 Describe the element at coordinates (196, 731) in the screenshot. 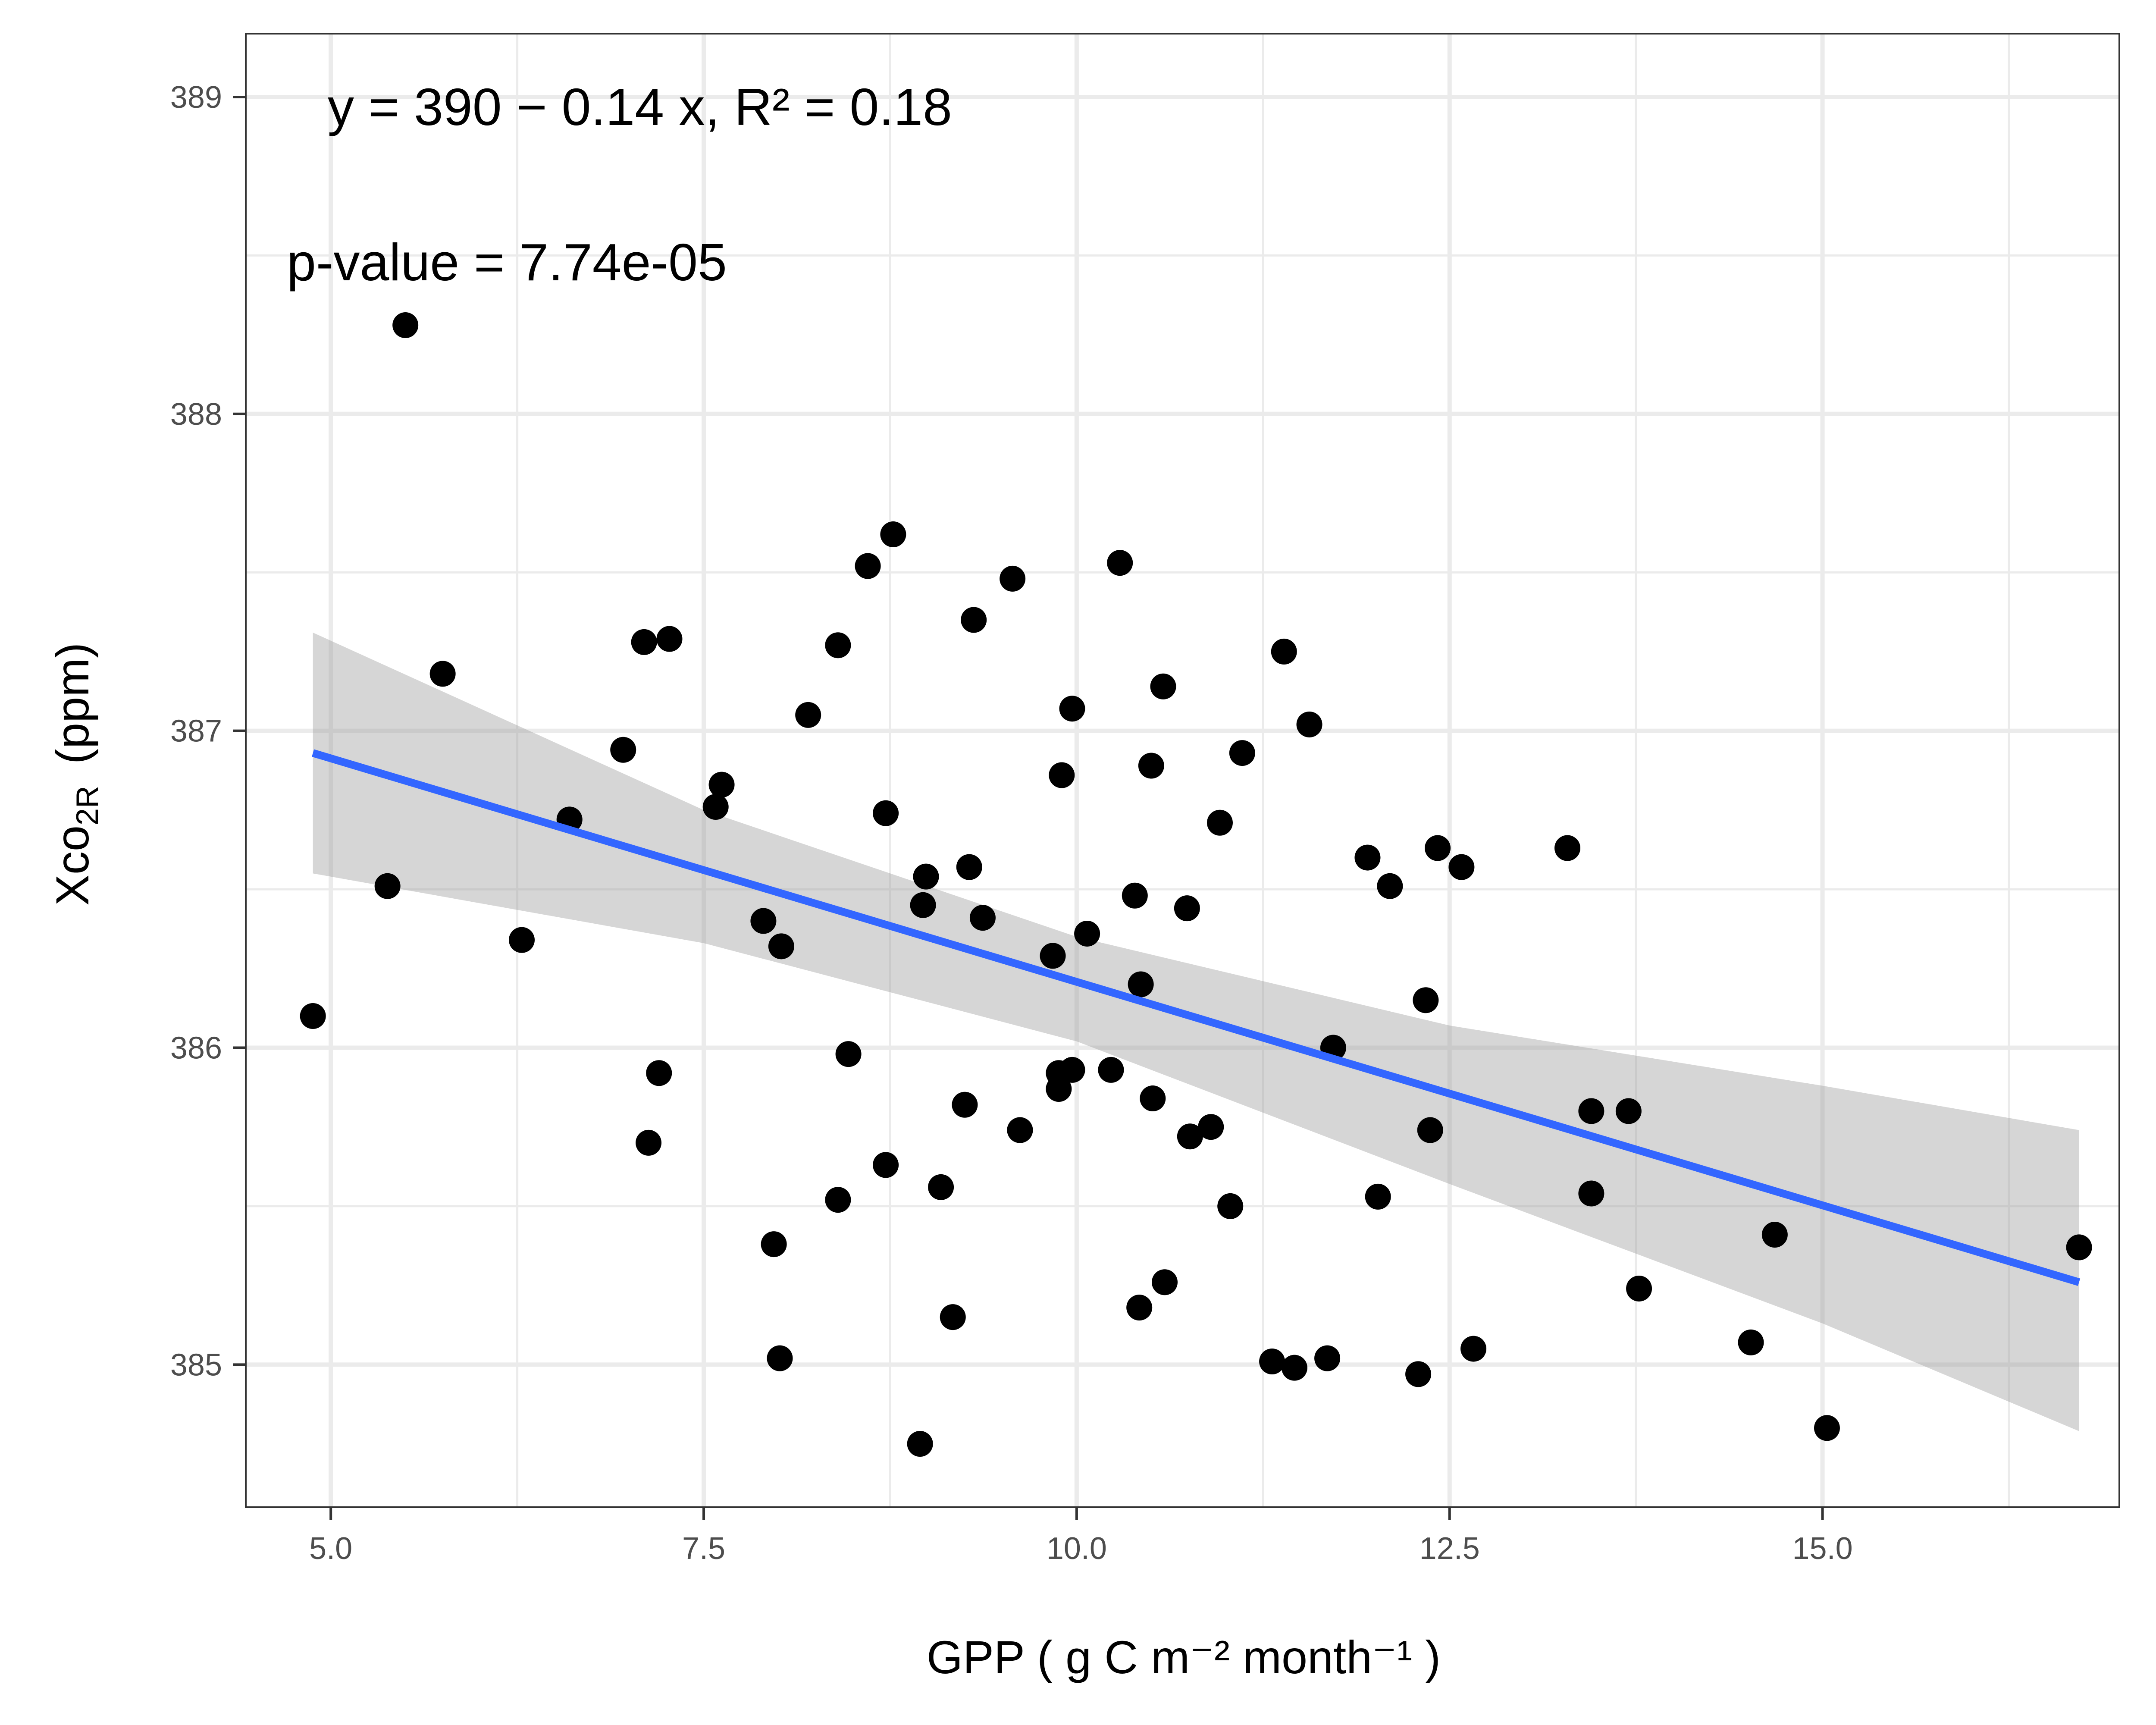

I see `y-tick-label: 387` at that location.